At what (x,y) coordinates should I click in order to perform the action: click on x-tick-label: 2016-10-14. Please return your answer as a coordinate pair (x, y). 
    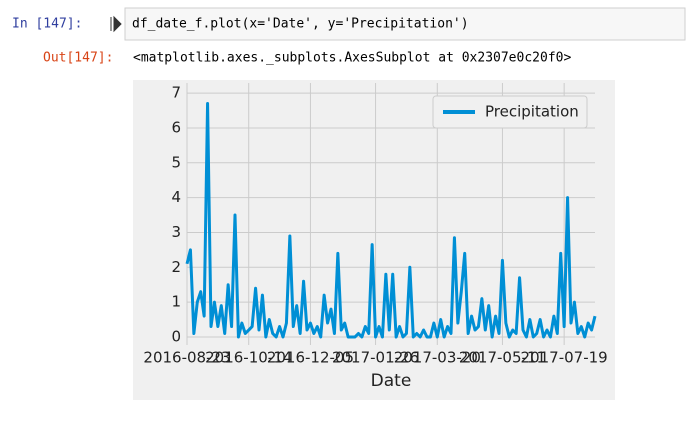
    Looking at the image, I should click on (248, 358).